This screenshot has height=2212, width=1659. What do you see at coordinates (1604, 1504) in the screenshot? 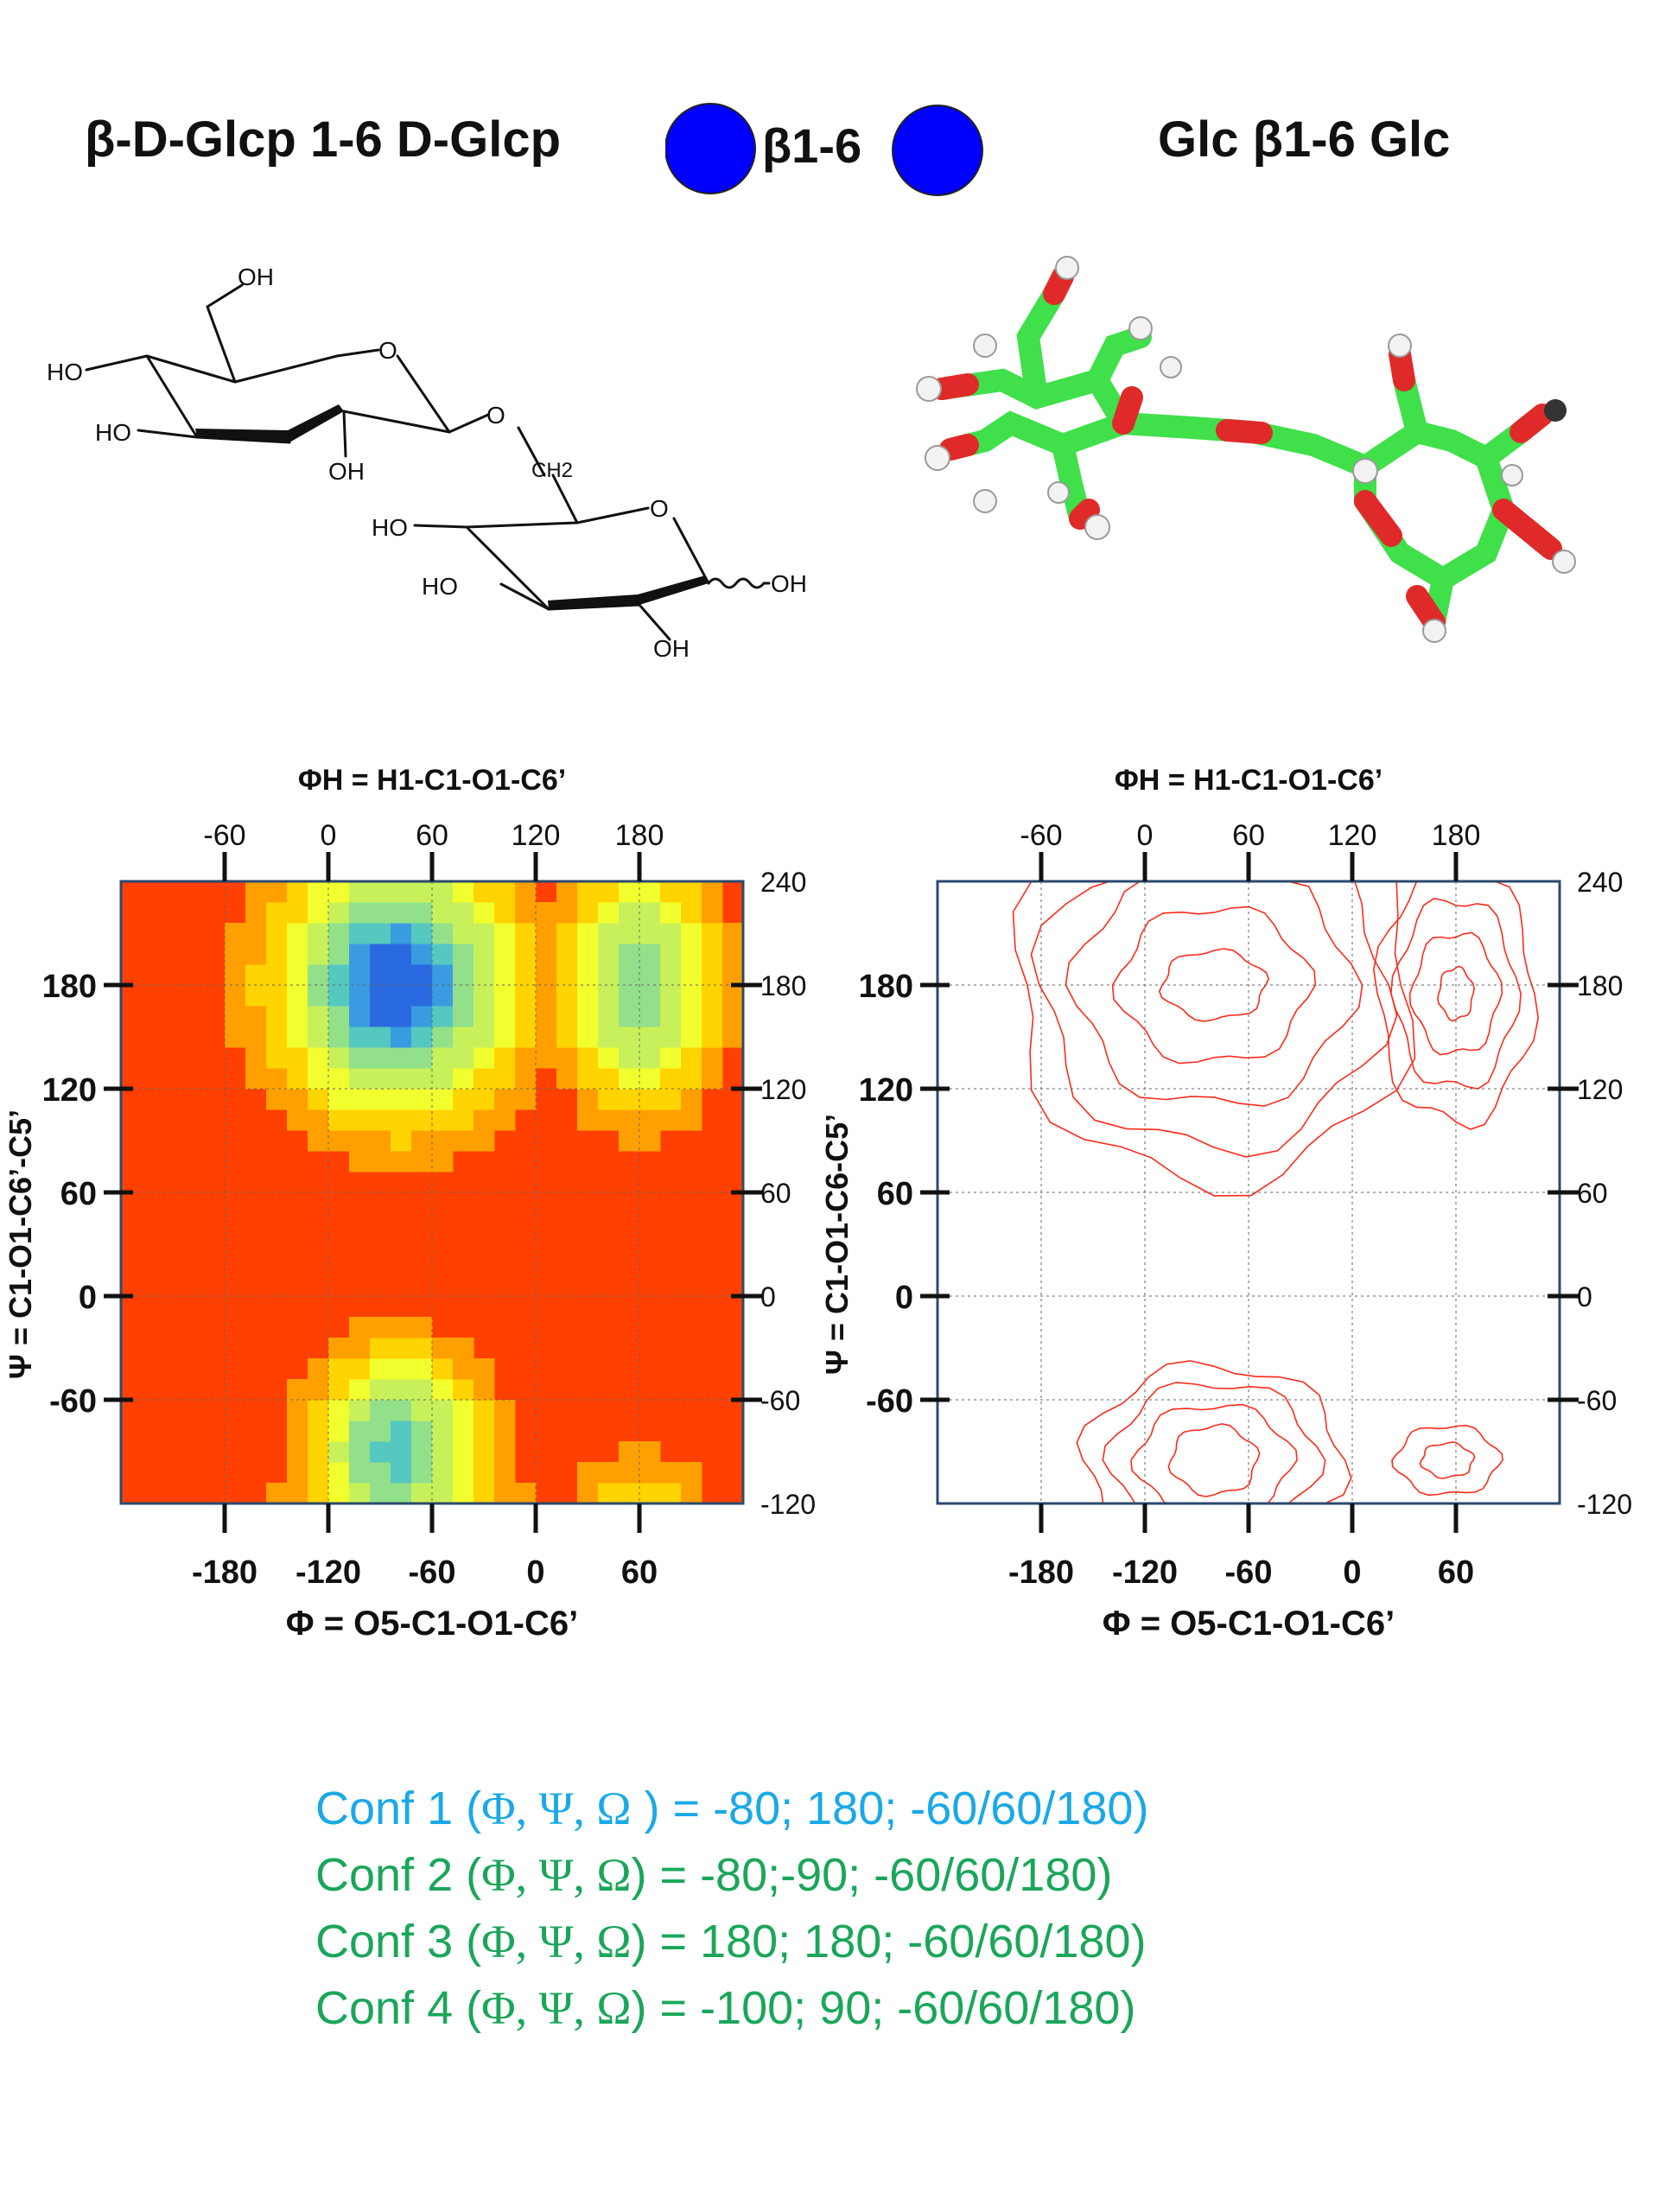
I see `right-tick-label: -120` at bounding box center [1604, 1504].